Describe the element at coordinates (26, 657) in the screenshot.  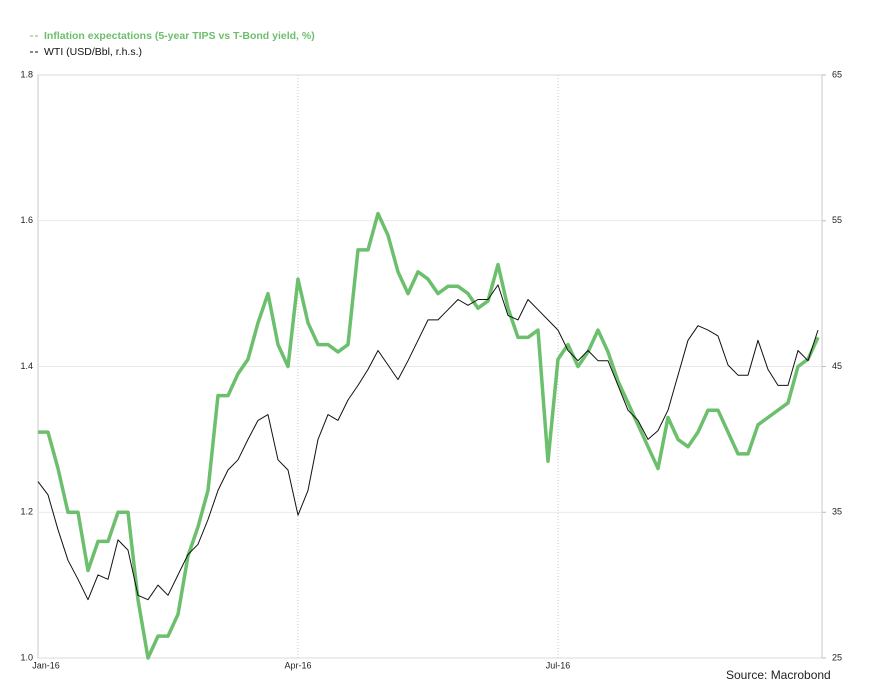
I see `y-tick-label: 1.0` at that location.